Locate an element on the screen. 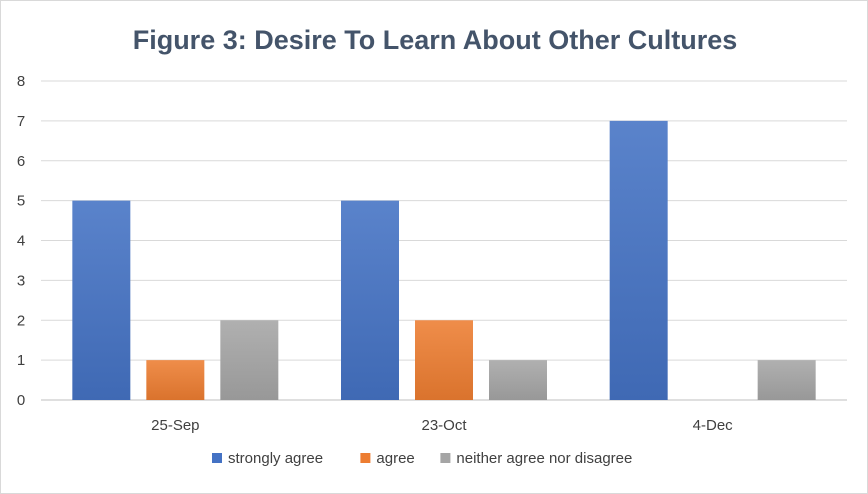 The width and height of the screenshot is (868, 494). y-tick-label: 2 is located at coordinates (21, 320).